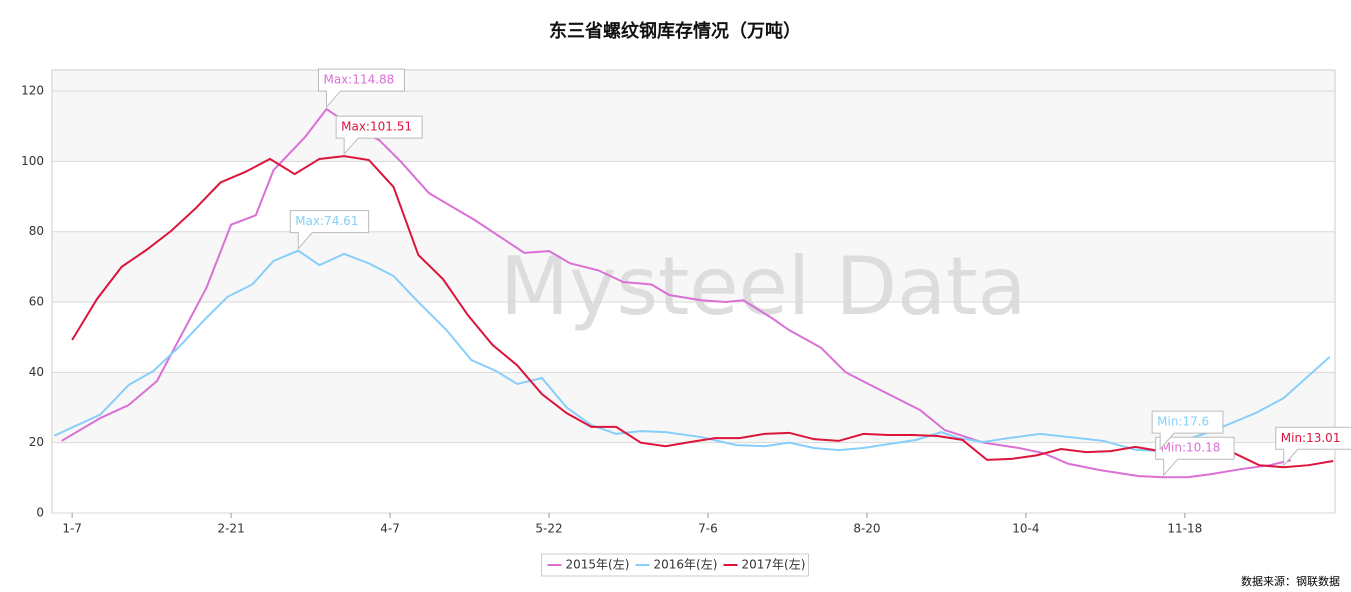  I want to click on callout: Min:10.18, so click(1195, 456).